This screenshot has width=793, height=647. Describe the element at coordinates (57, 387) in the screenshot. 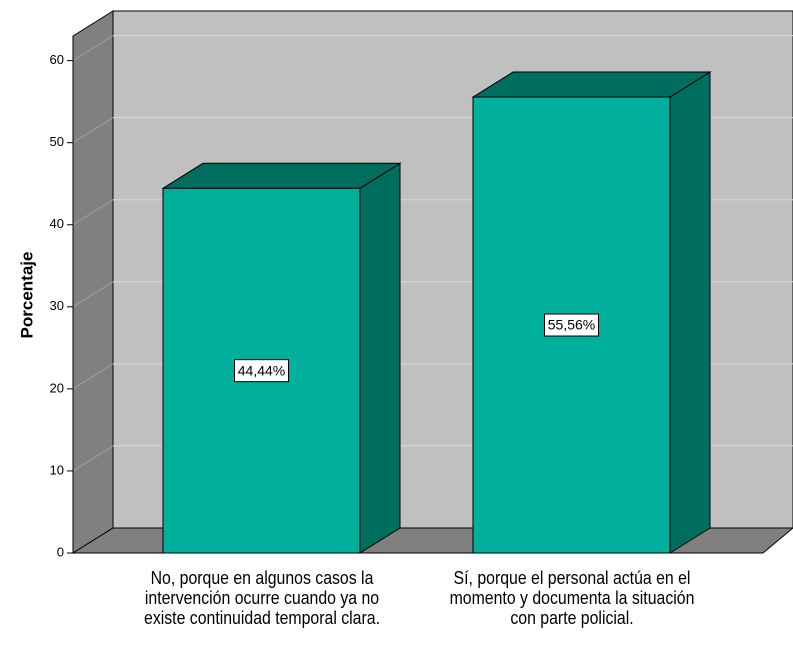

I see `y-tick-label: 20` at that location.